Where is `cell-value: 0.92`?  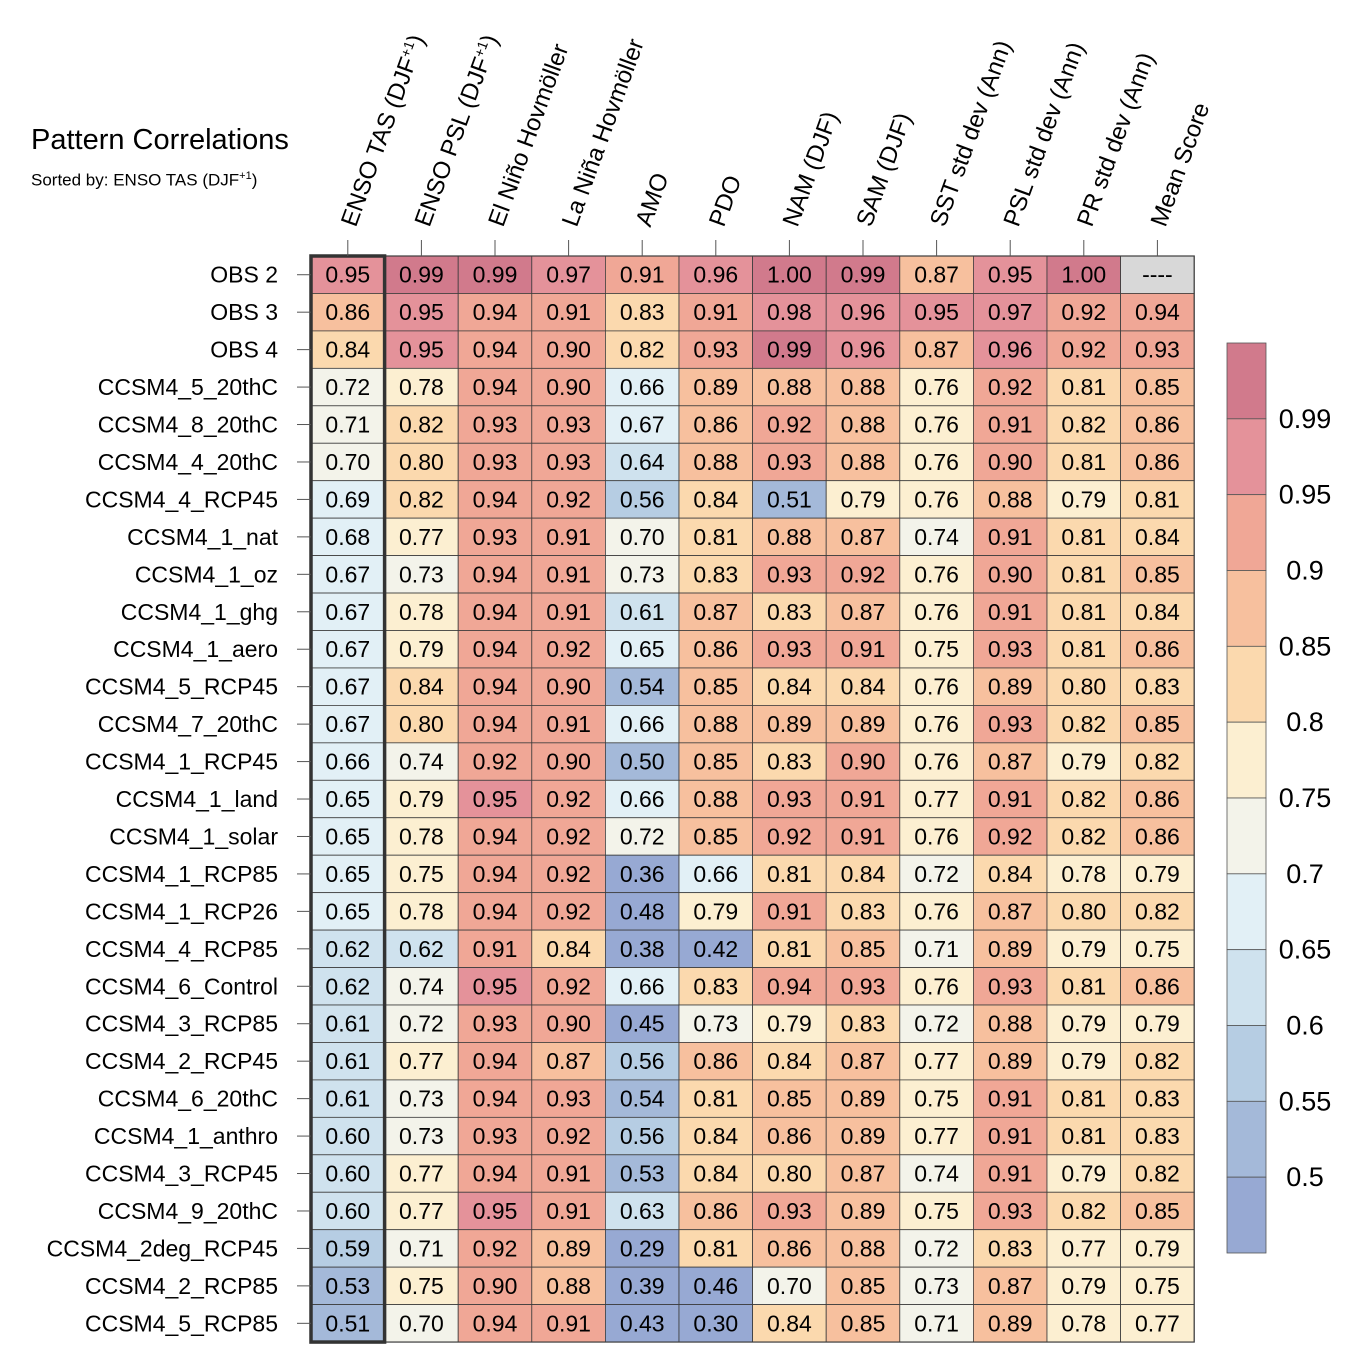
cell-value: 0.92 is located at coordinates (789, 836).